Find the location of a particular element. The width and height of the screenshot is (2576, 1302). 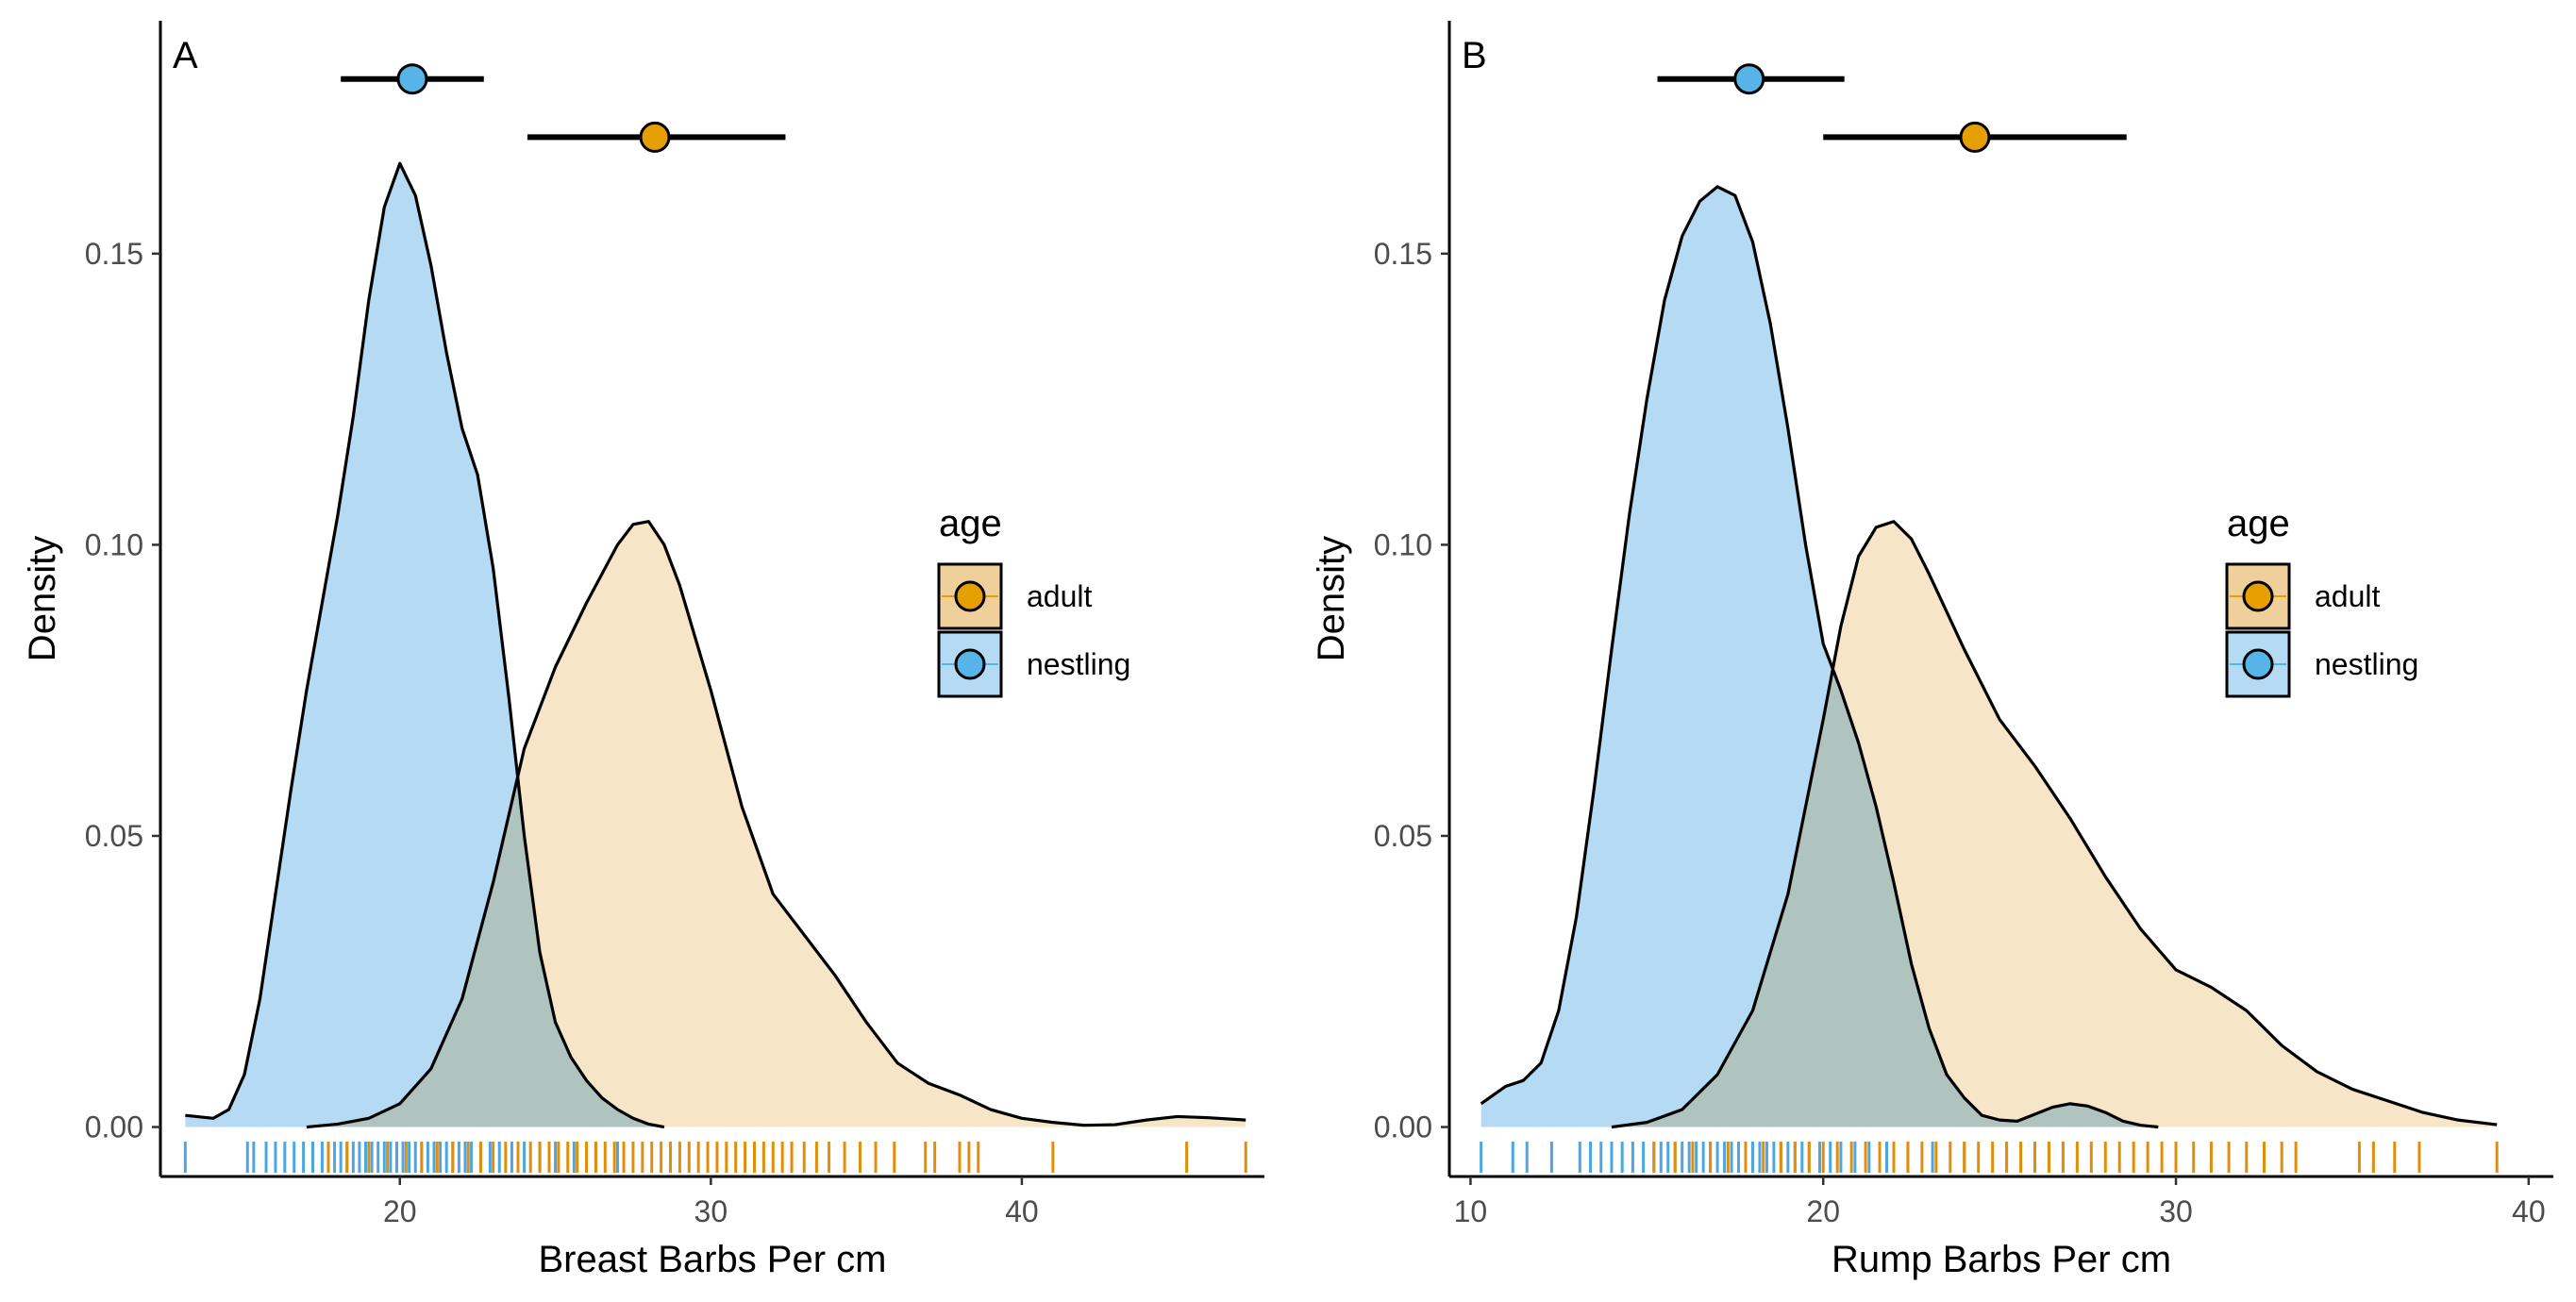

panel-tag: A is located at coordinates (185, 56).